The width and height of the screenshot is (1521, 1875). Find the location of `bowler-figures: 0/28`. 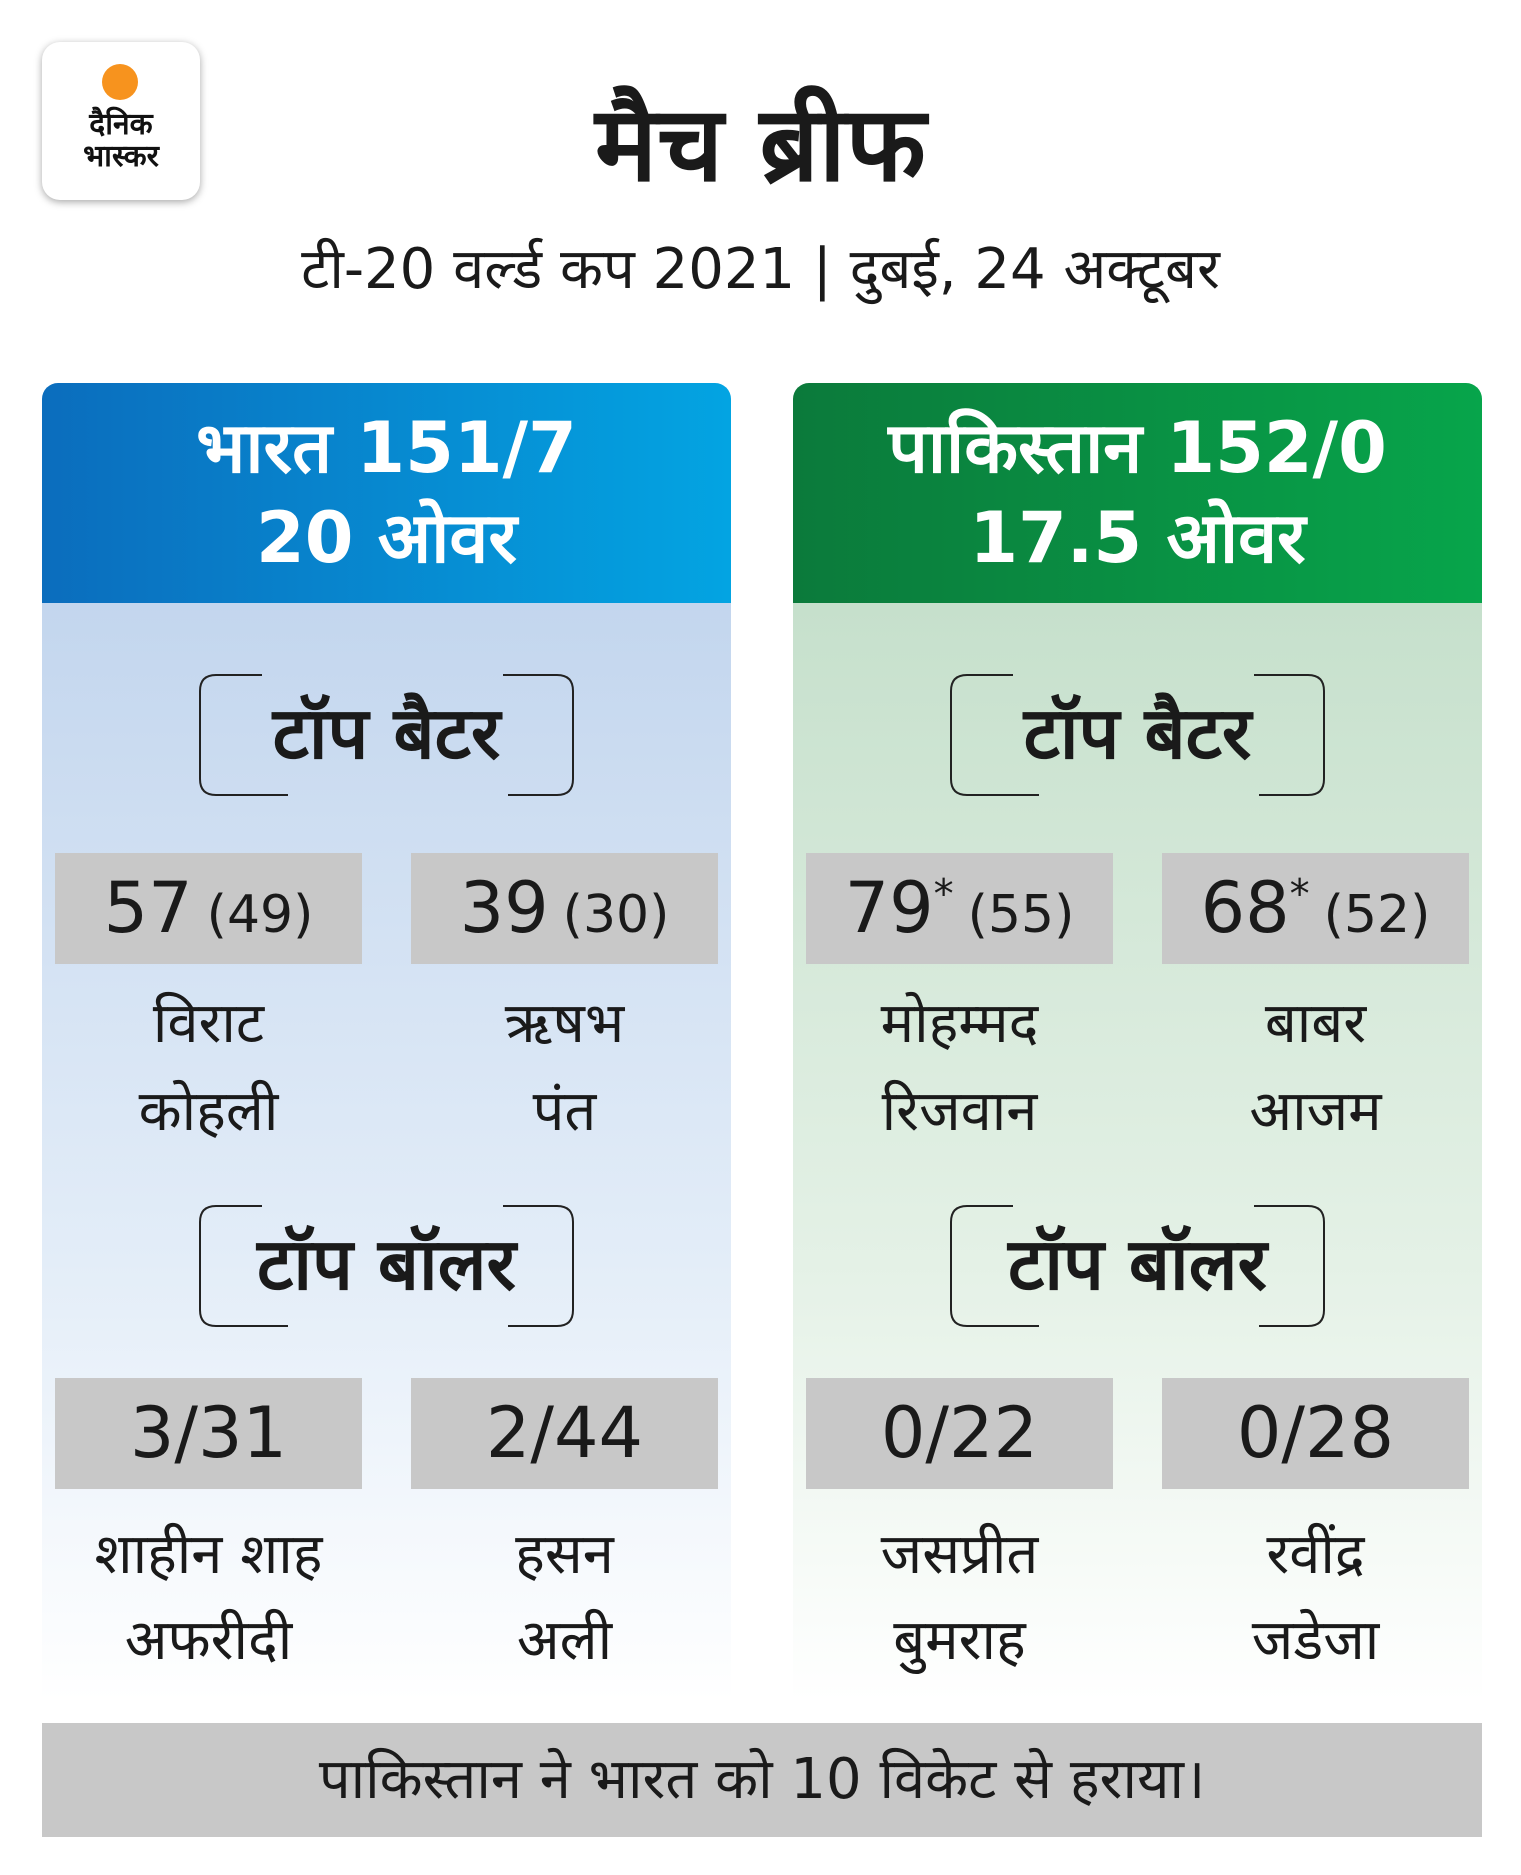

bowler-figures: 0/28 is located at coordinates (1315, 1433).